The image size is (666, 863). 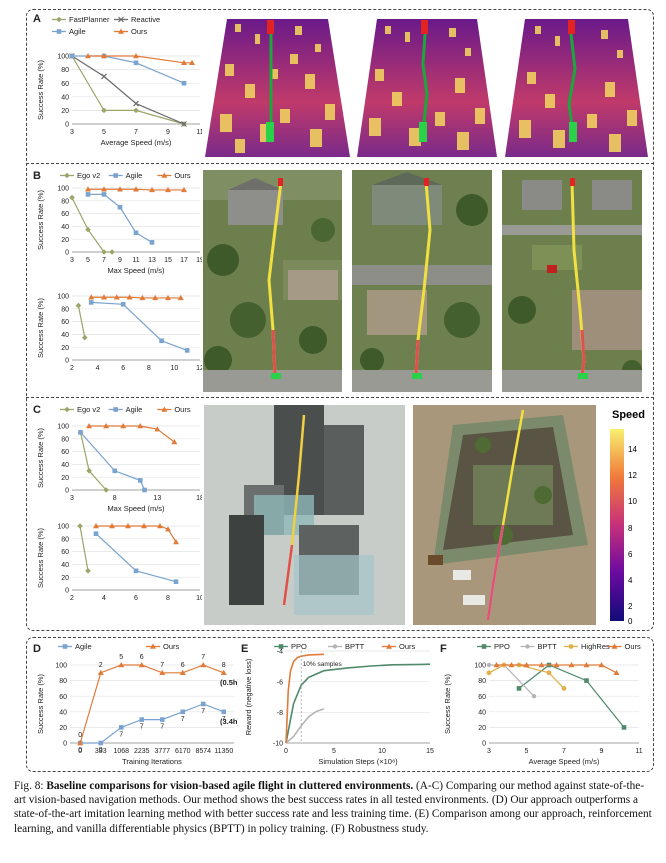 I want to click on y-tick-label: 0, so click(x=484, y=744).